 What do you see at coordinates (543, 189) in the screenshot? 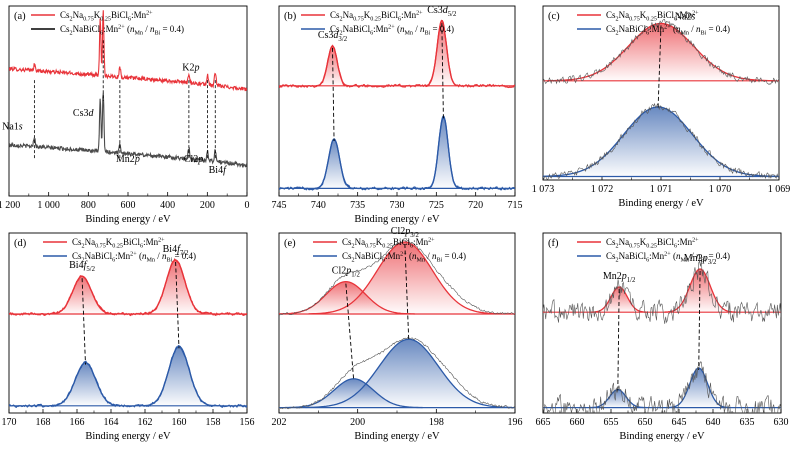
I see `x-tick-label: 1 073` at bounding box center [543, 189].